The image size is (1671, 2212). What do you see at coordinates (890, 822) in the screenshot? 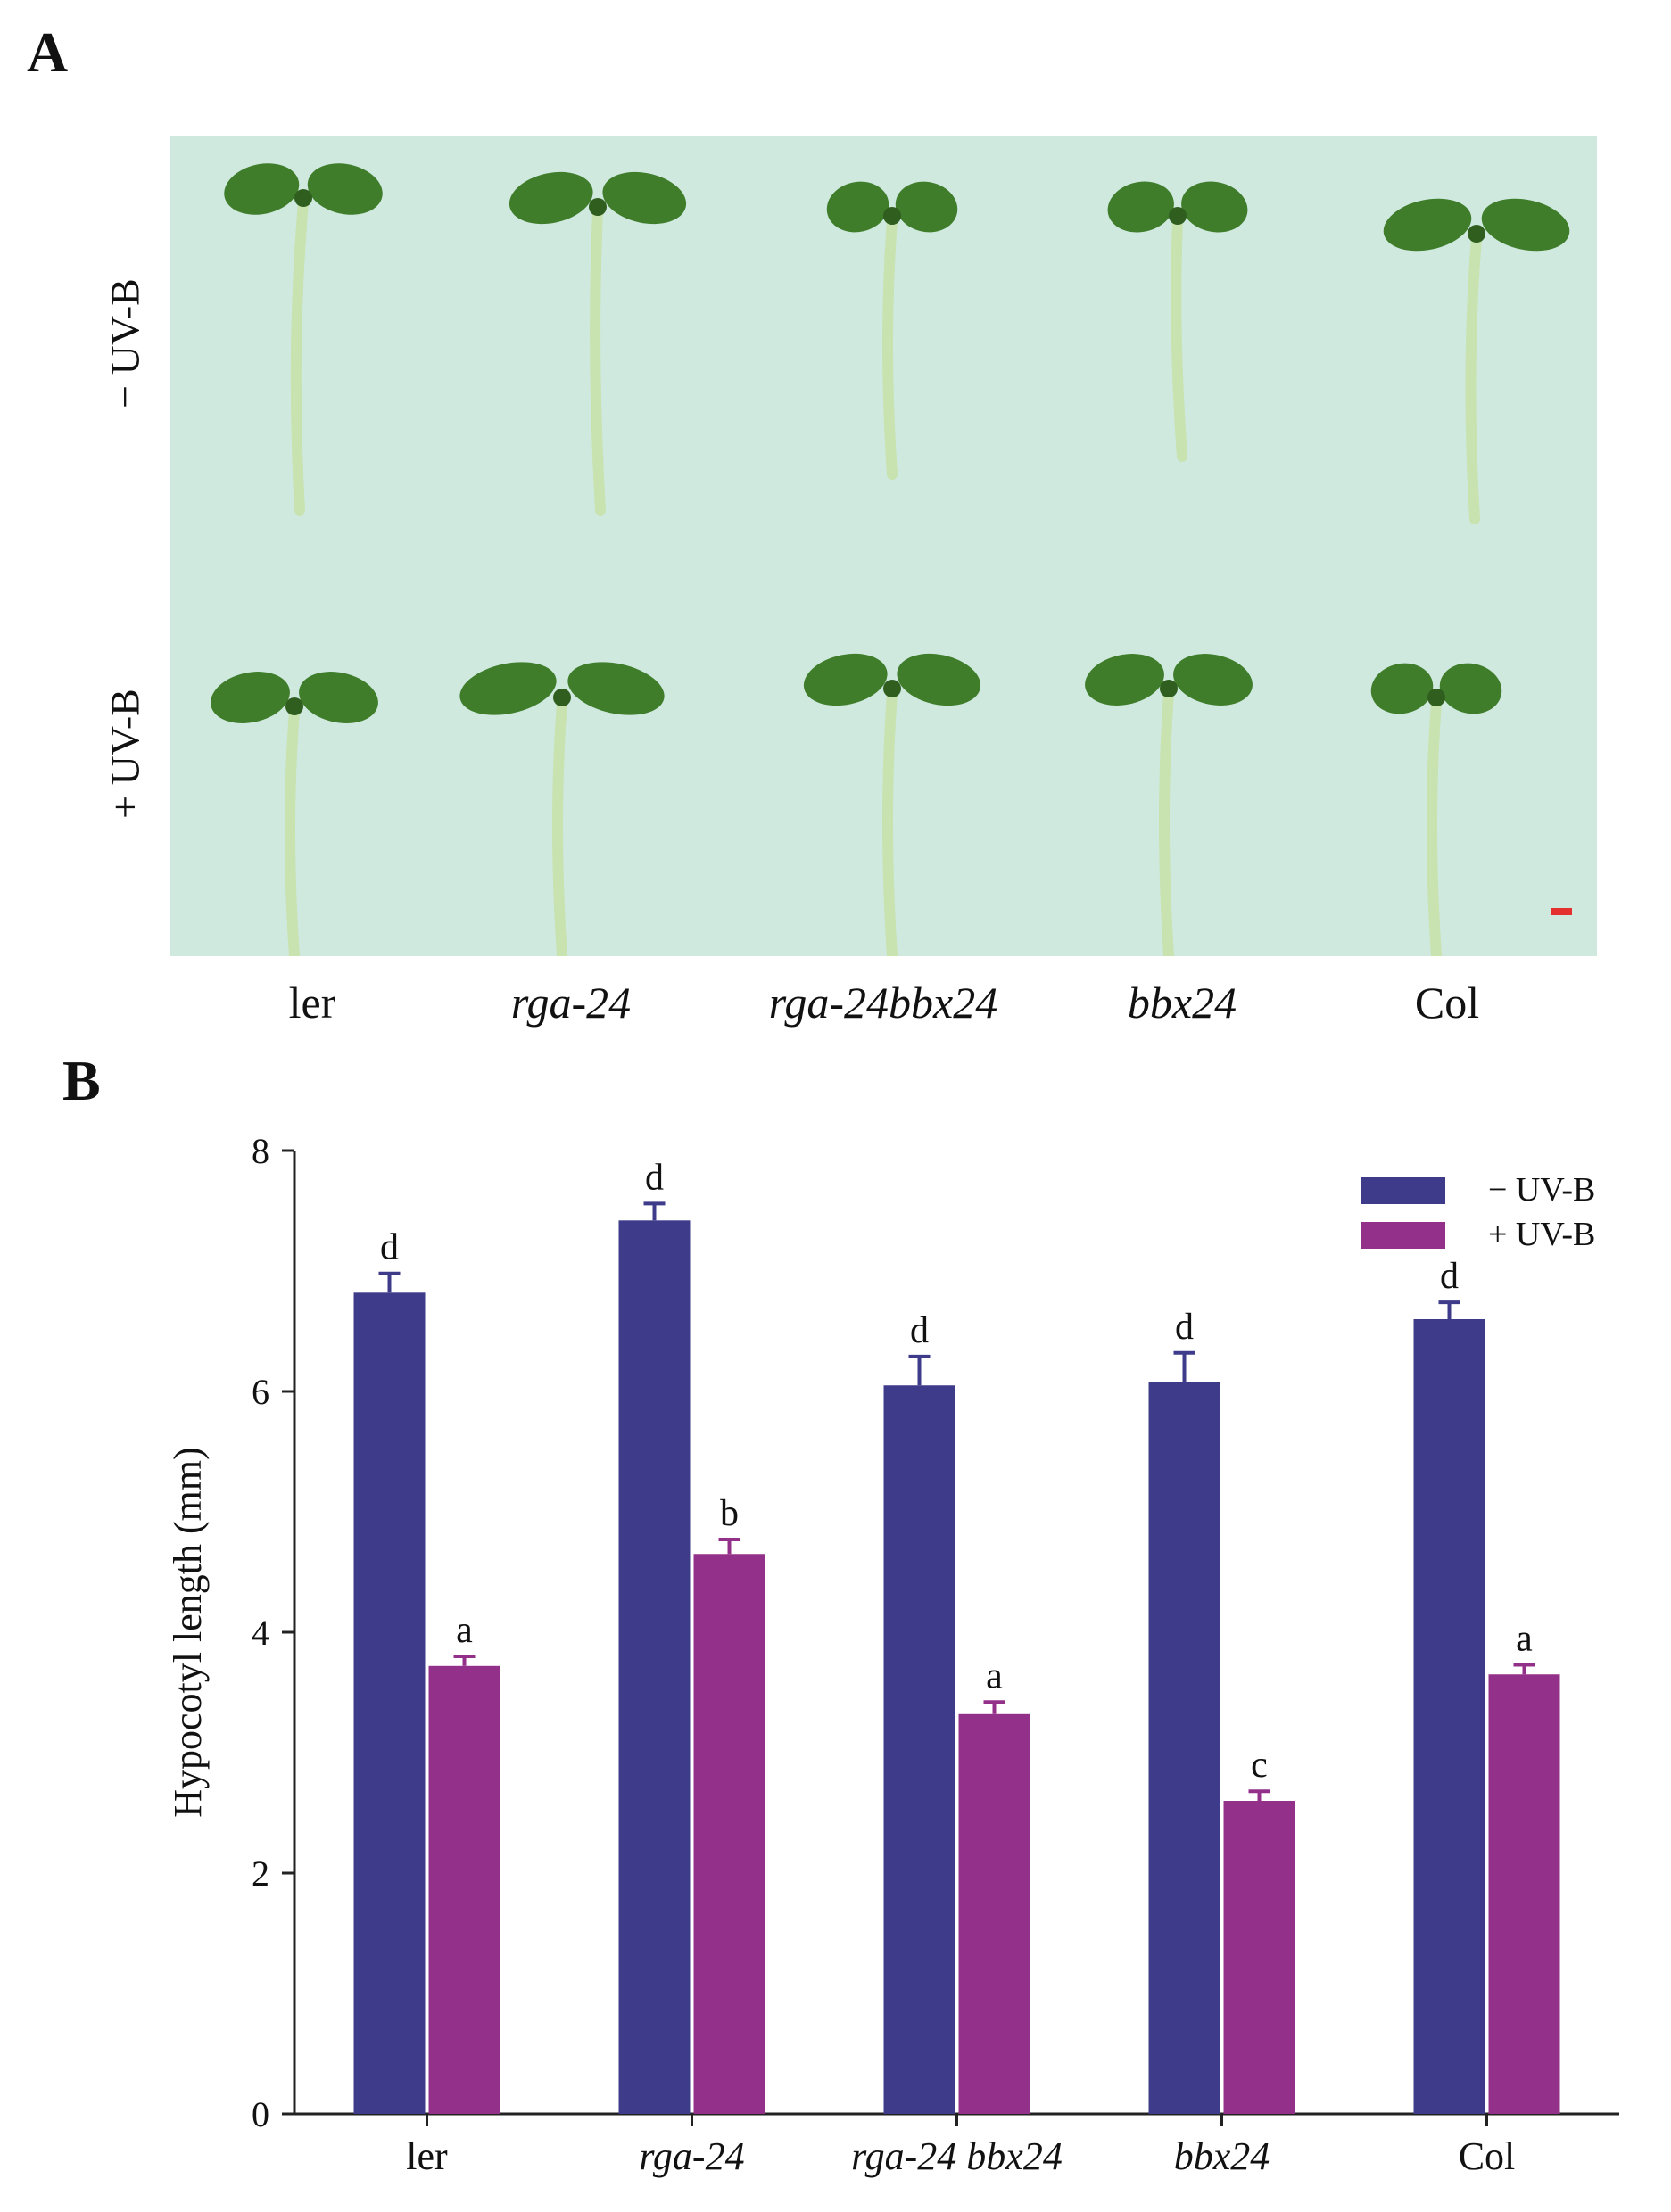
I see `seedling-plus-3-hypocotyl` at bounding box center [890, 822].